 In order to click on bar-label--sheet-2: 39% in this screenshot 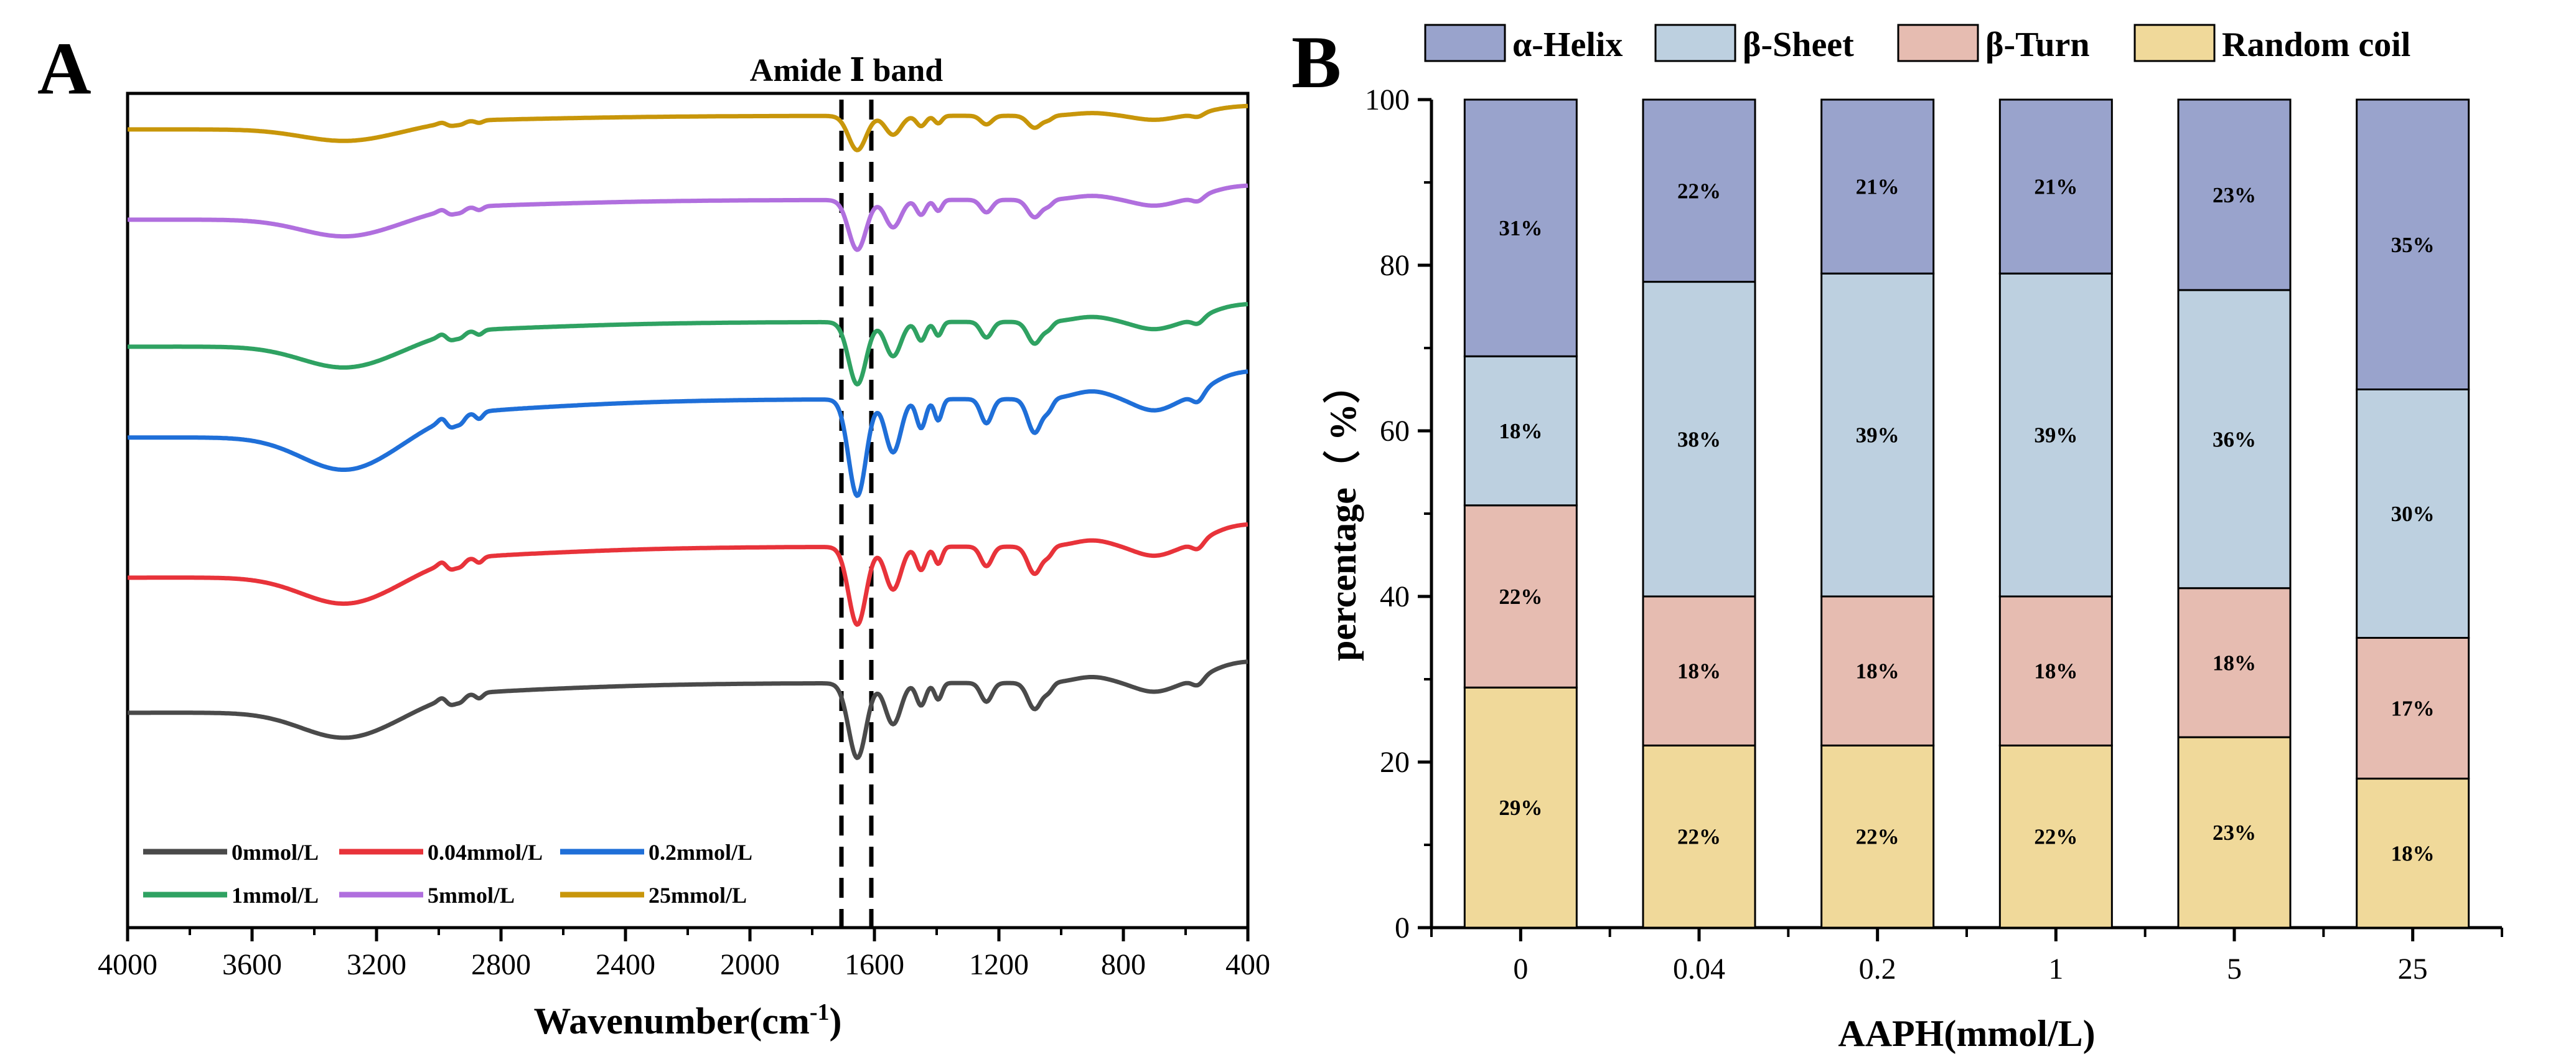, I will do `click(1877, 435)`.